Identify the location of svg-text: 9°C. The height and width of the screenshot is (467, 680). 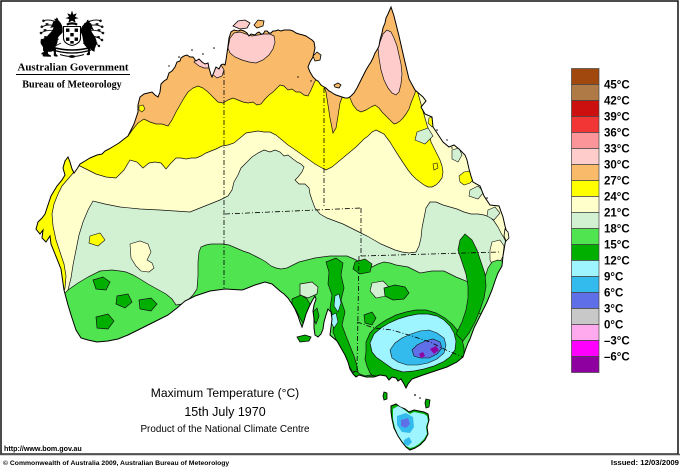
(613, 278).